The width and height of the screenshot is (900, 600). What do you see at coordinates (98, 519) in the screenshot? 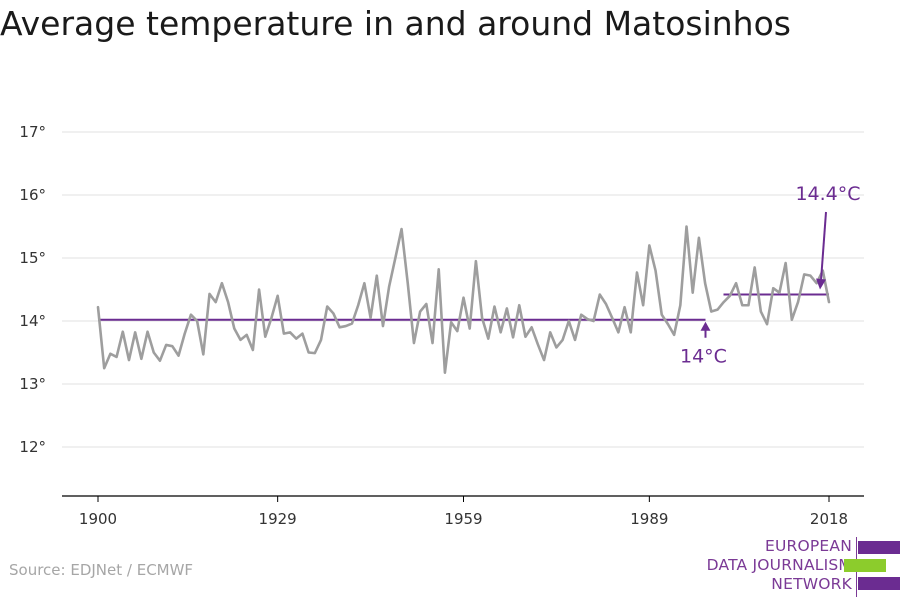
I see `x-tick-label: 1900` at bounding box center [98, 519].